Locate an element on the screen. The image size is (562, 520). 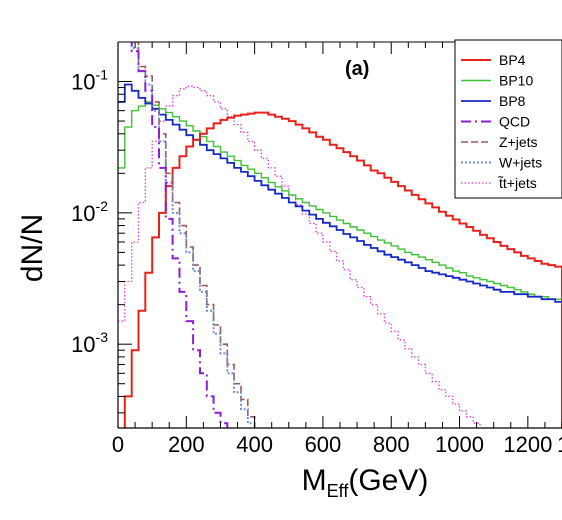
legend-label: BP4 is located at coordinates (512, 60).